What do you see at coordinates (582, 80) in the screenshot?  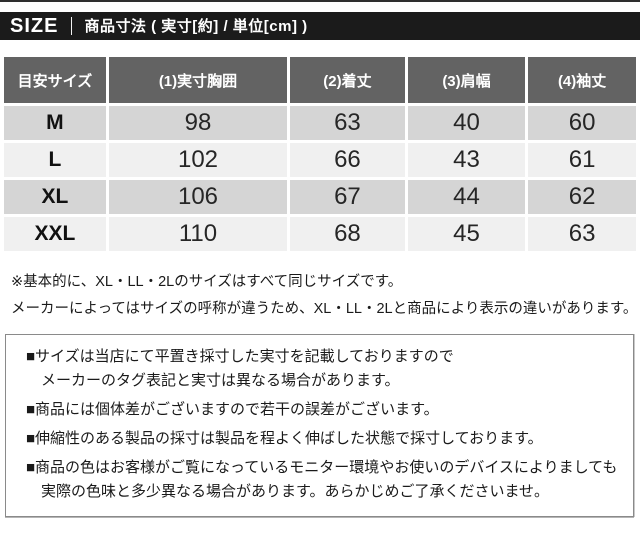 I see `column-header-sleeve: (4)袖丈` at bounding box center [582, 80].